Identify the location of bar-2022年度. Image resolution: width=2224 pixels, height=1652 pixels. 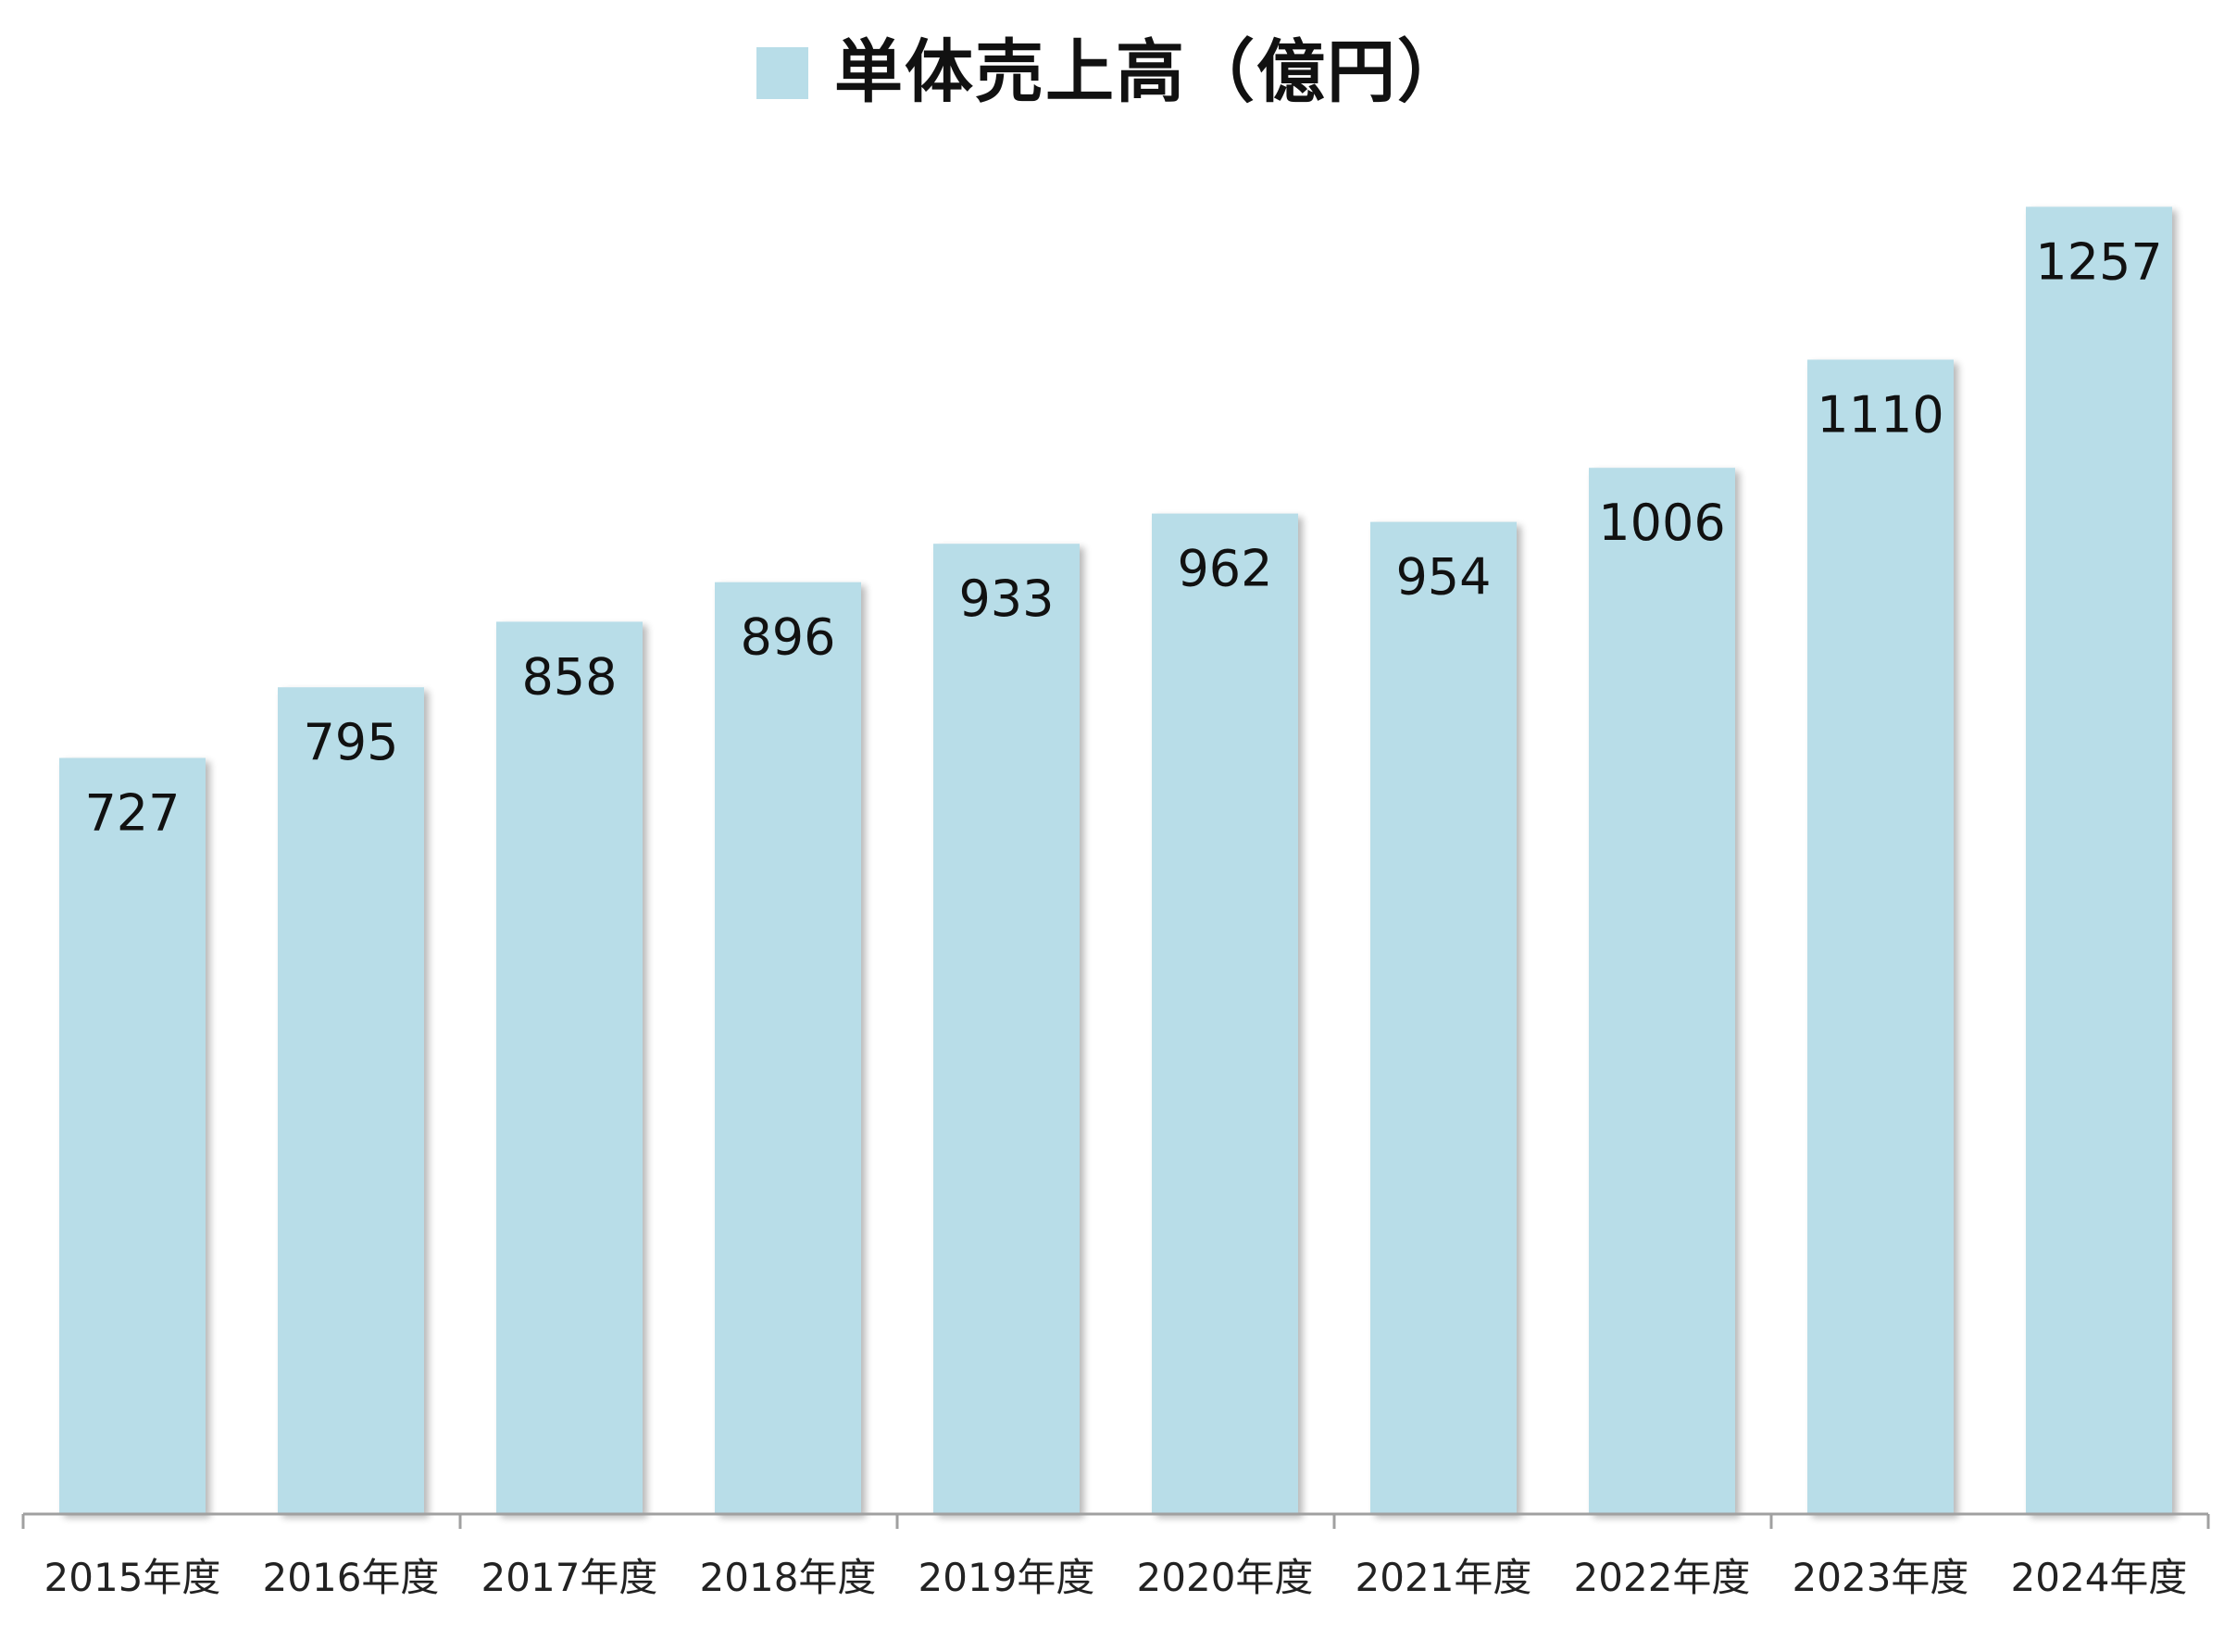
(1662, 991).